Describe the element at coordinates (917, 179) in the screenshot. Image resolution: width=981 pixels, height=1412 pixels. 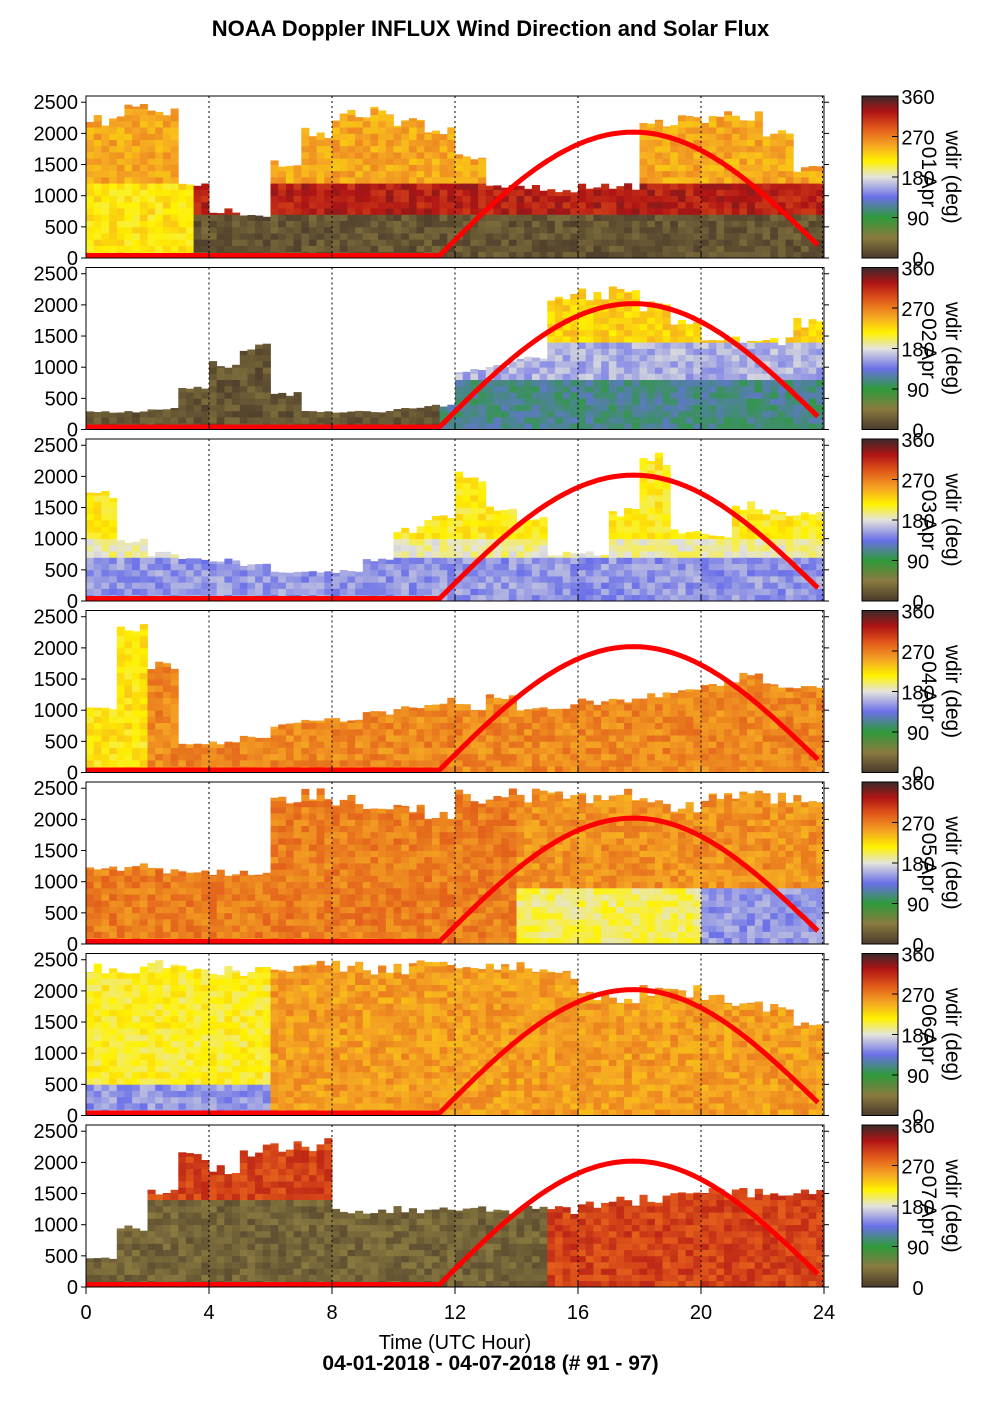
I see `colorbar-tick-label: 180` at that location.